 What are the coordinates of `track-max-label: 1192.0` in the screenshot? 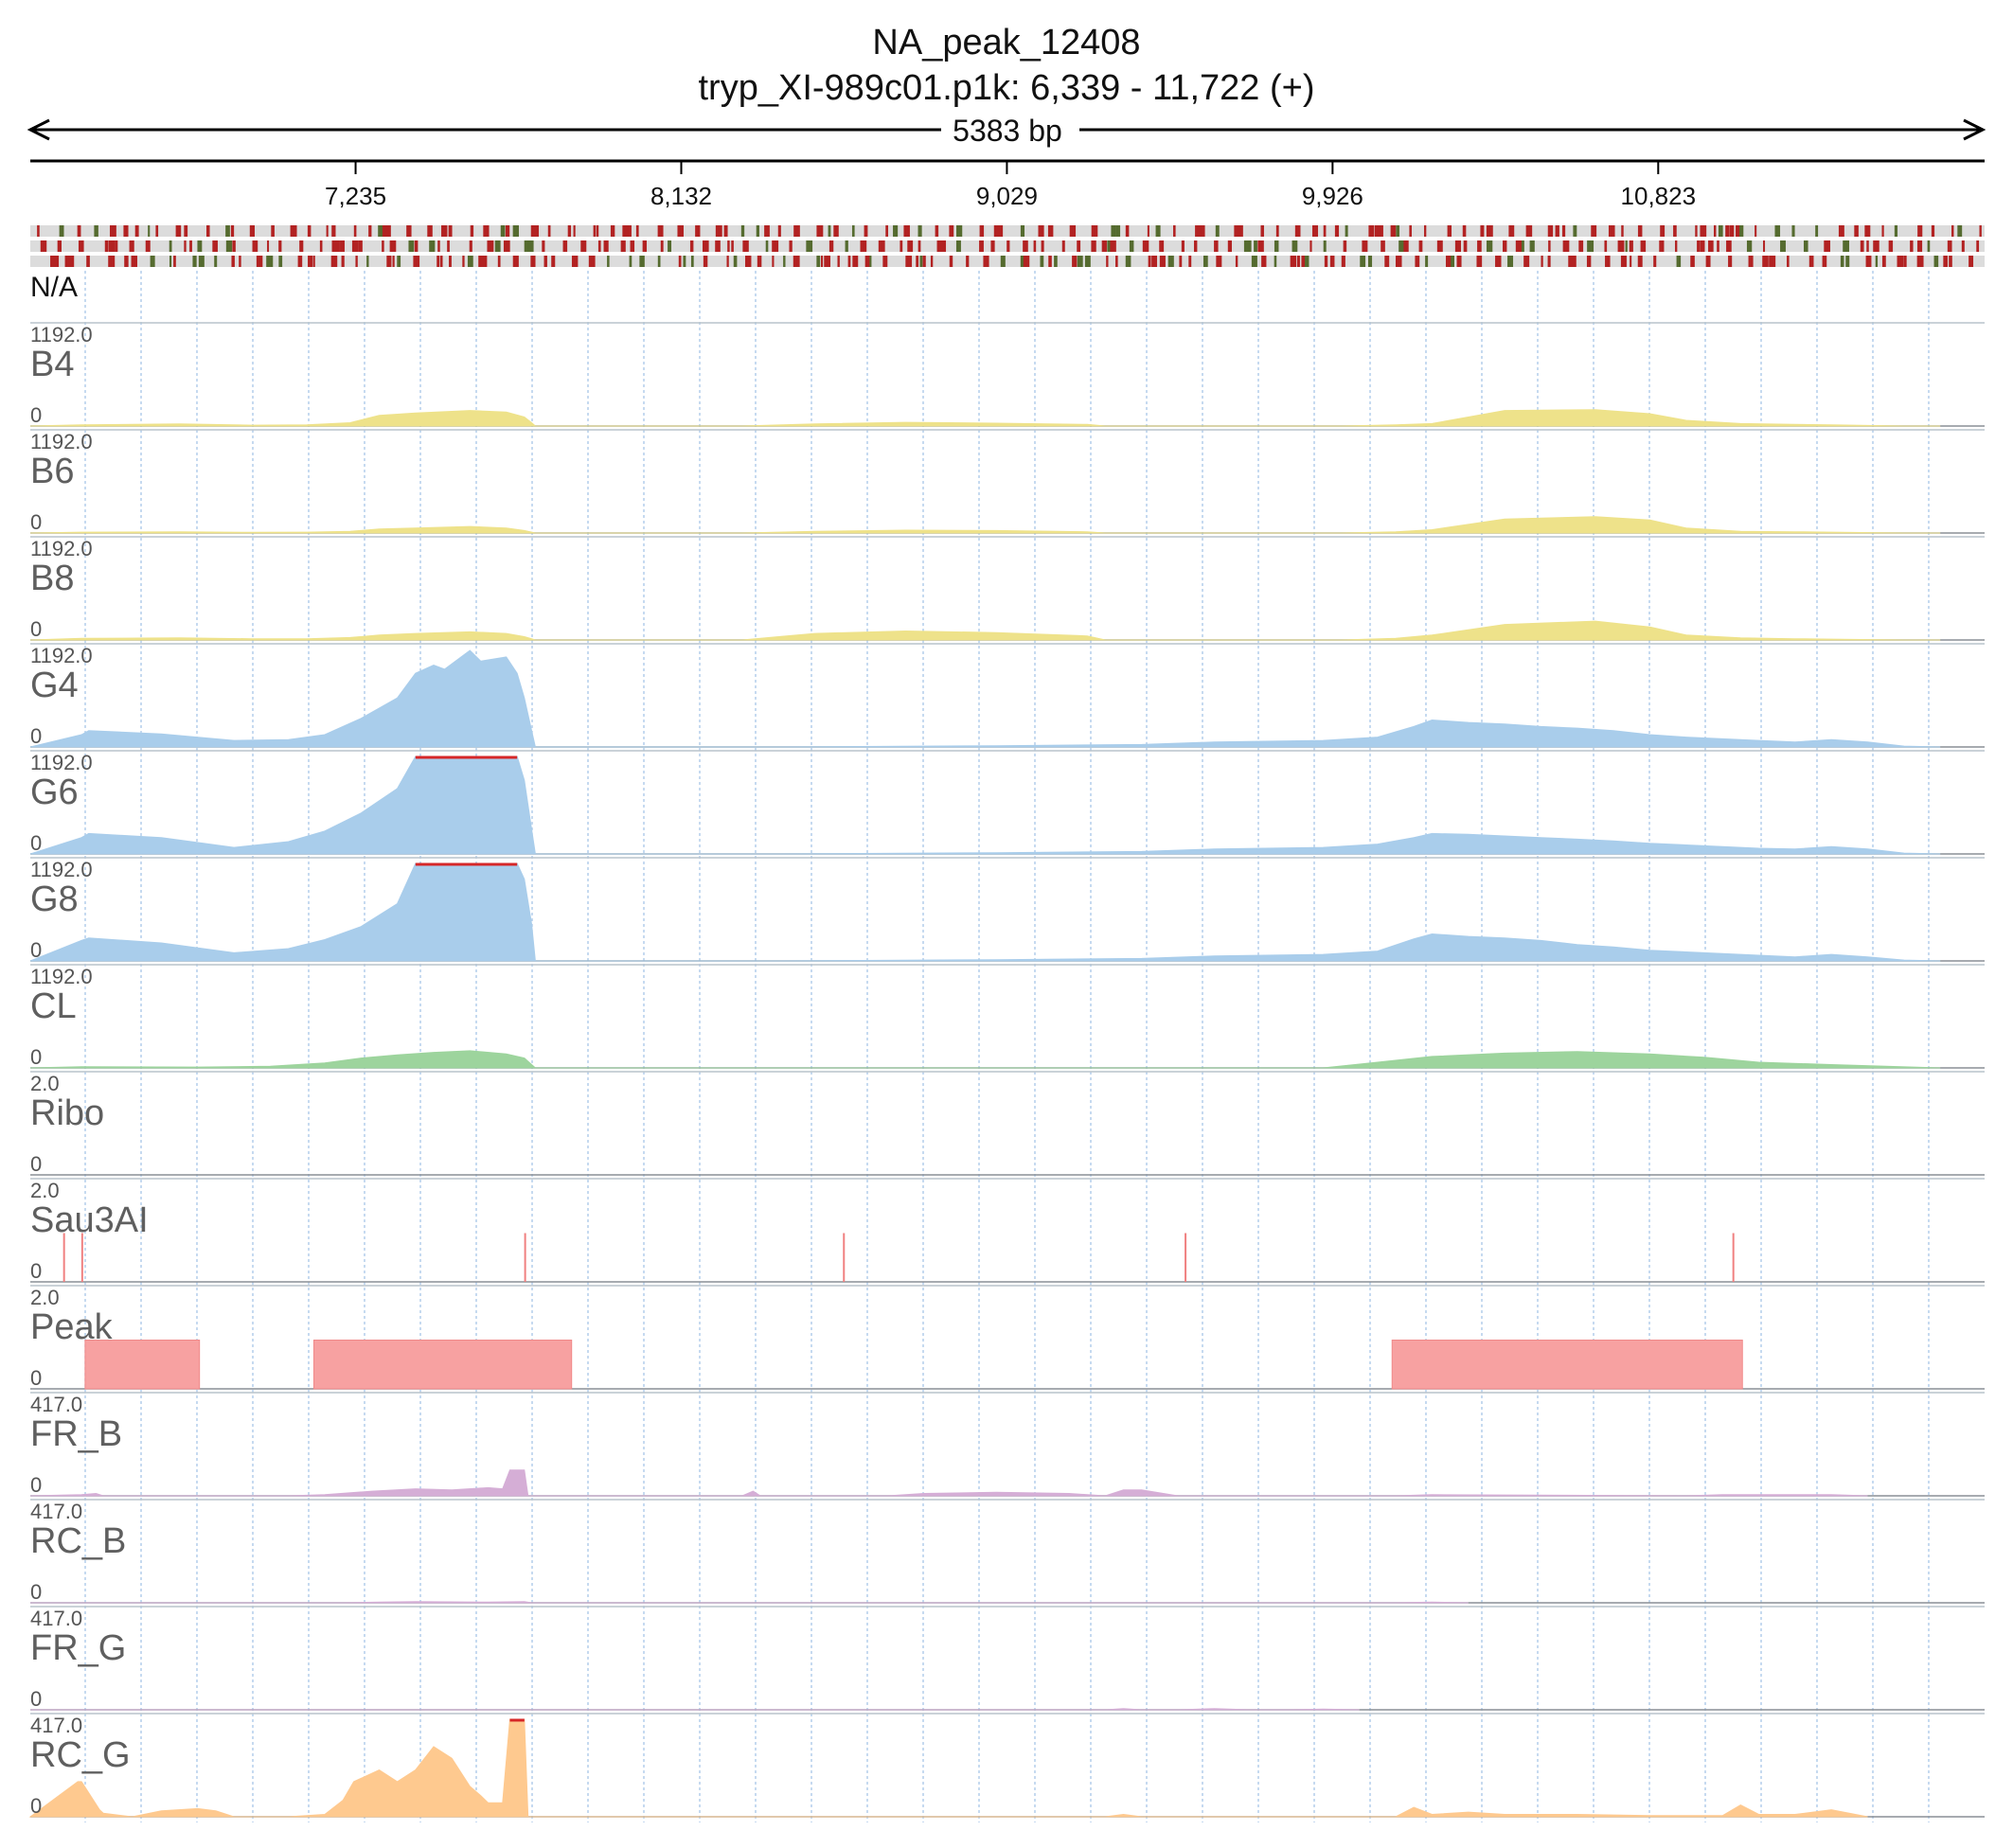 It's located at (61, 976).